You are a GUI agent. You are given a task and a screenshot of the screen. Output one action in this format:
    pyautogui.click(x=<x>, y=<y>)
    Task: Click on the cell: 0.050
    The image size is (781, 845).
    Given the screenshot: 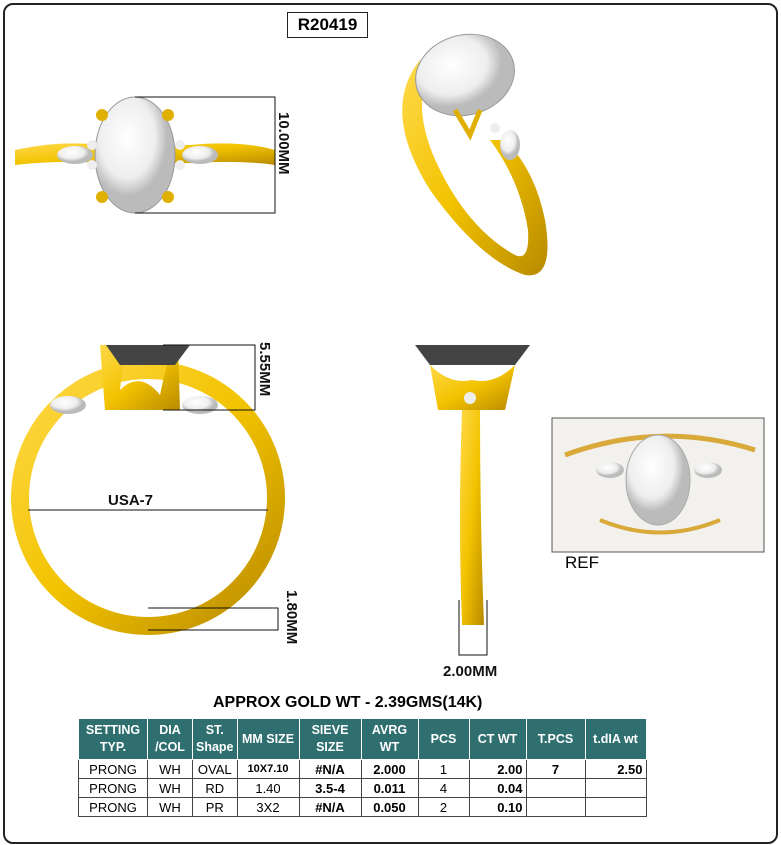 What is the action you would take?
    pyautogui.click(x=389, y=807)
    